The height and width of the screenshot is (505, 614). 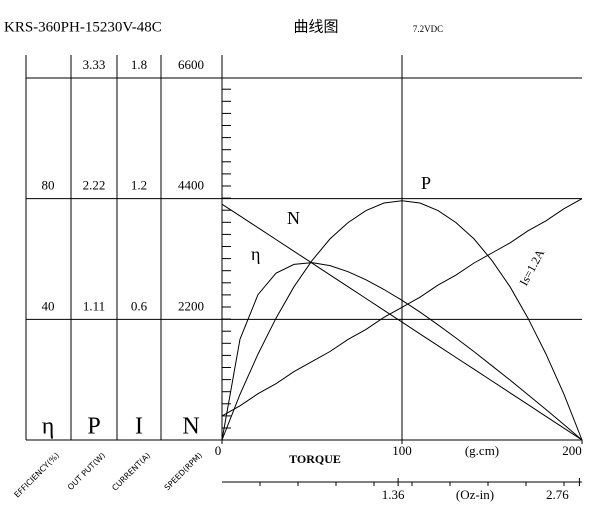 What do you see at coordinates (48, 427) in the screenshot?
I see `scale-symbol: η` at bounding box center [48, 427].